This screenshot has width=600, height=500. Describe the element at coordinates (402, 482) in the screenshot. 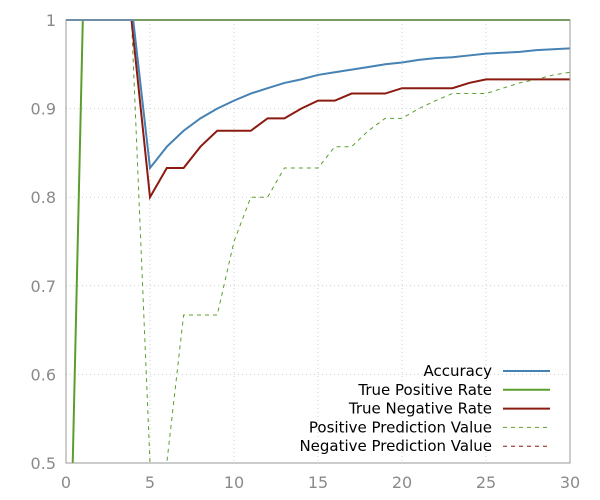

I see `x-tick-label: 20` at that location.